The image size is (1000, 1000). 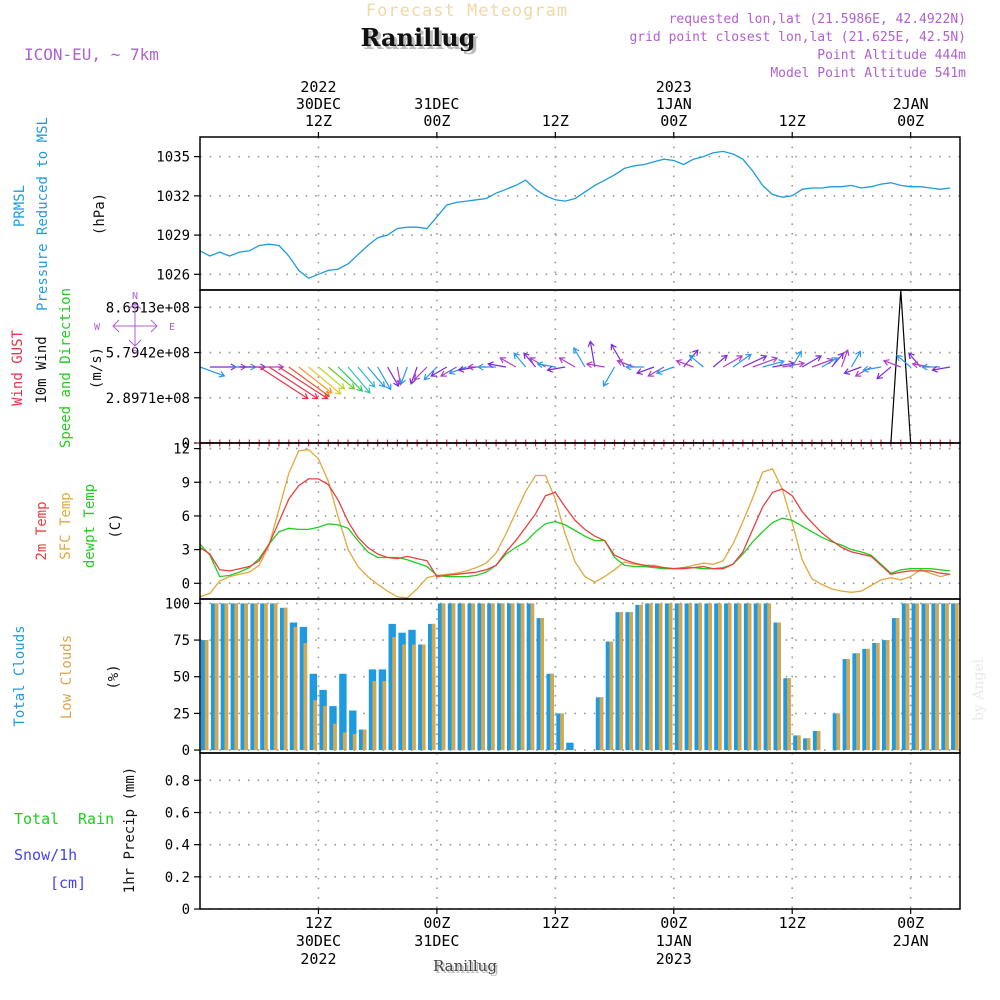 I want to click on dewpt-temp-line, so click(x=575, y=547).